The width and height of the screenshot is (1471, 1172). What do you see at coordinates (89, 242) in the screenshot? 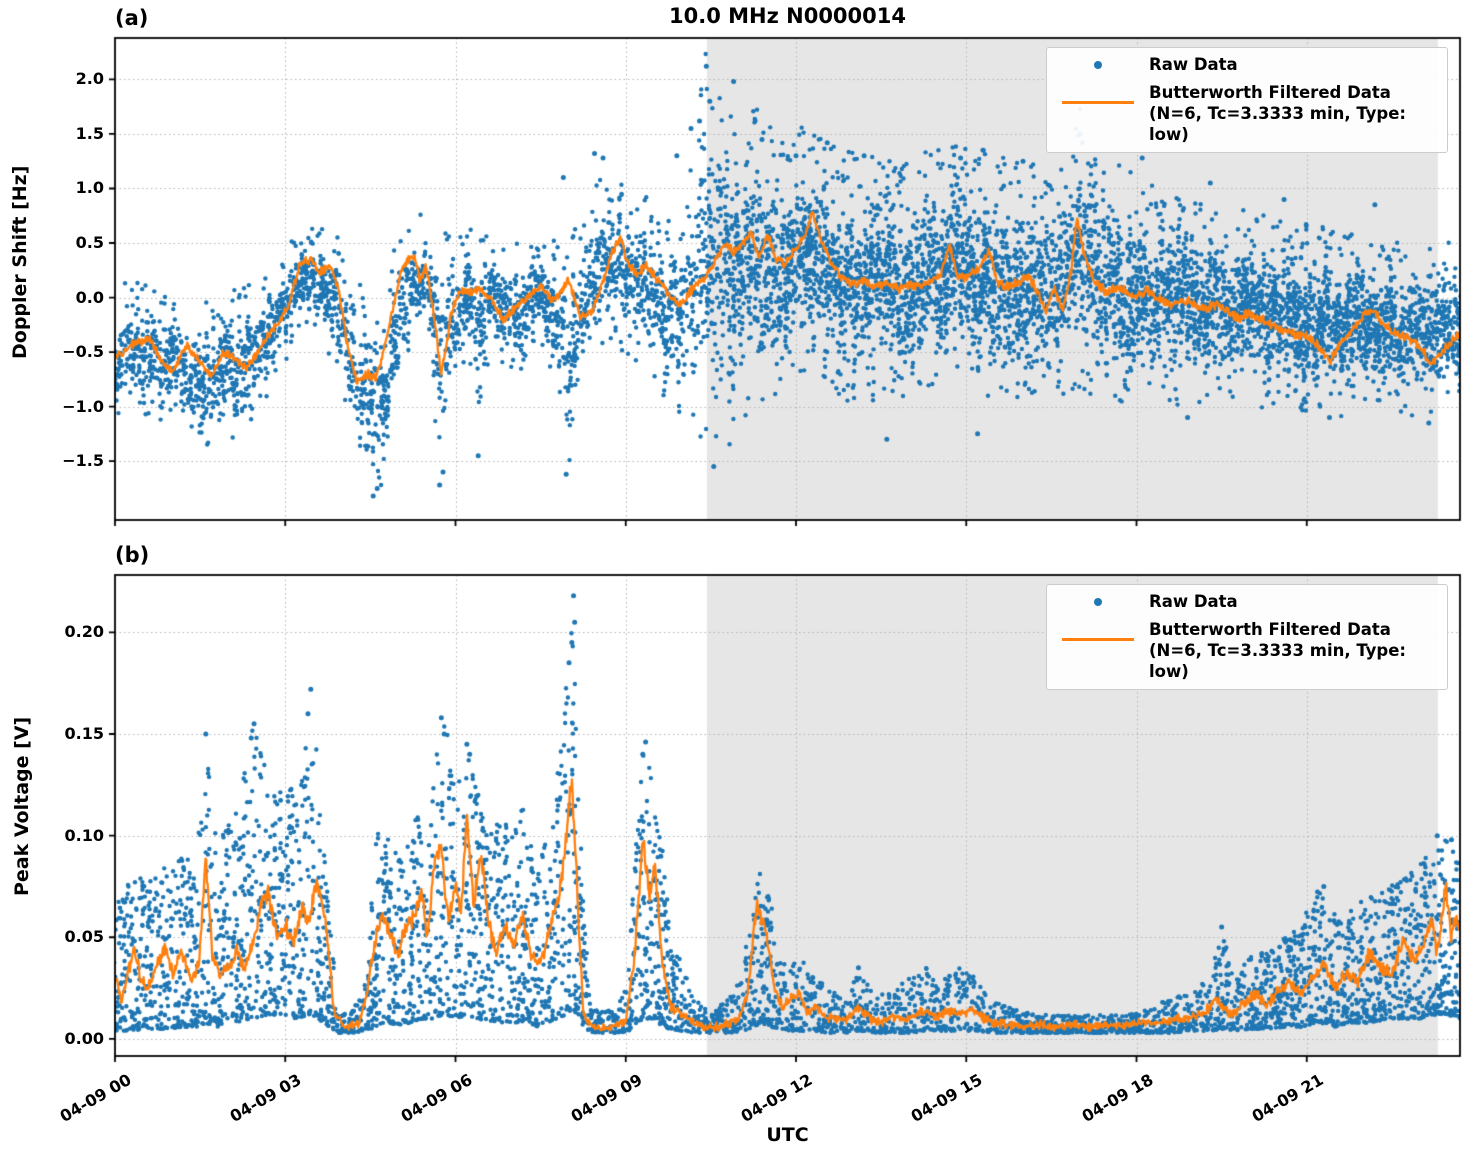
I see `y-tick-label: 0.5` at bounding box center [89, 242].